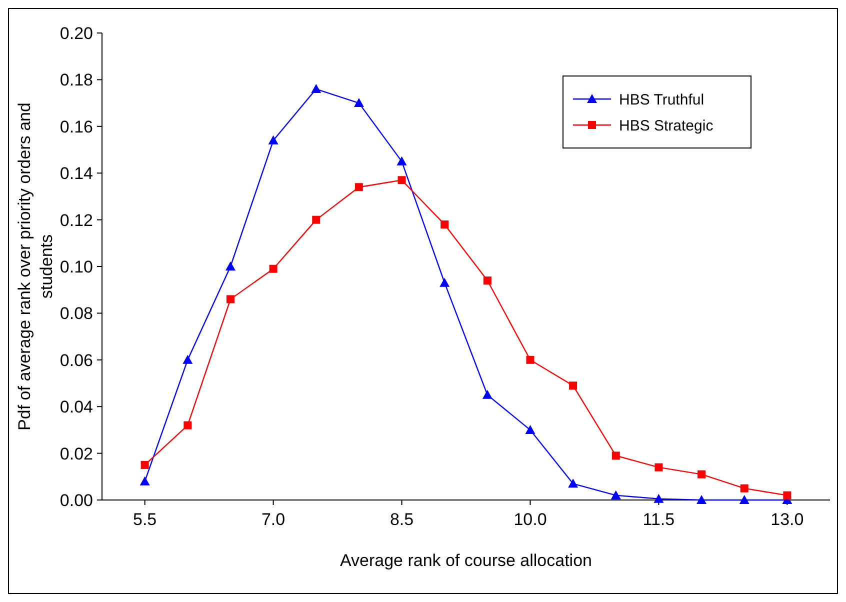  What do you see at coordinates (76, 174) in the screenshot?
I see `y-tick-label: 0.14` at bounding box center [76, 174].